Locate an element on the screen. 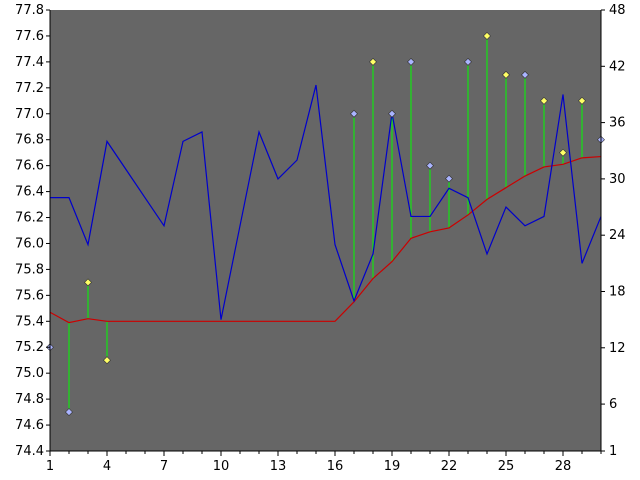 This screenshot has height=480, width=640. left-axis-tick-label: 76.6 is located at coordinates (29, 166).